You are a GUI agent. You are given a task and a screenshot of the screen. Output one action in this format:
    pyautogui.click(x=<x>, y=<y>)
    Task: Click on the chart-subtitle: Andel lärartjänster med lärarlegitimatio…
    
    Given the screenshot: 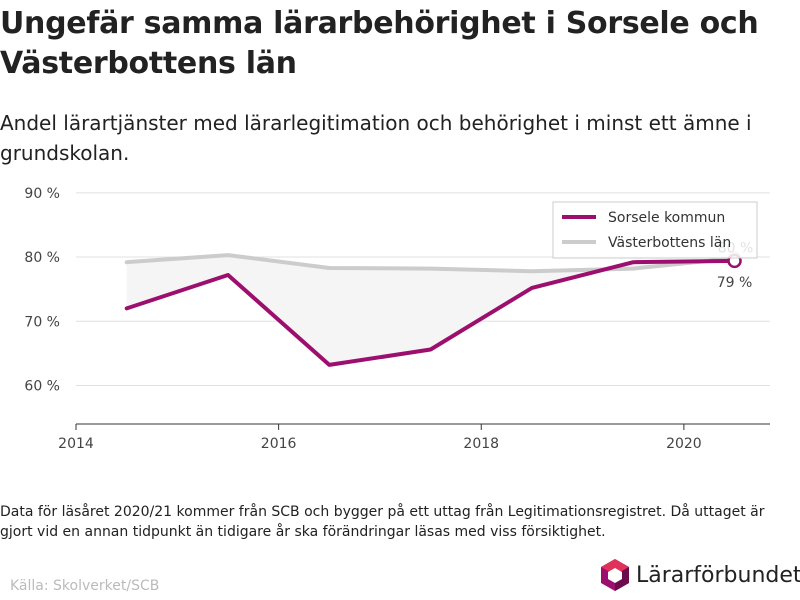 What is the action you would take?
    pyautogui.click(x=376, y=138)
    